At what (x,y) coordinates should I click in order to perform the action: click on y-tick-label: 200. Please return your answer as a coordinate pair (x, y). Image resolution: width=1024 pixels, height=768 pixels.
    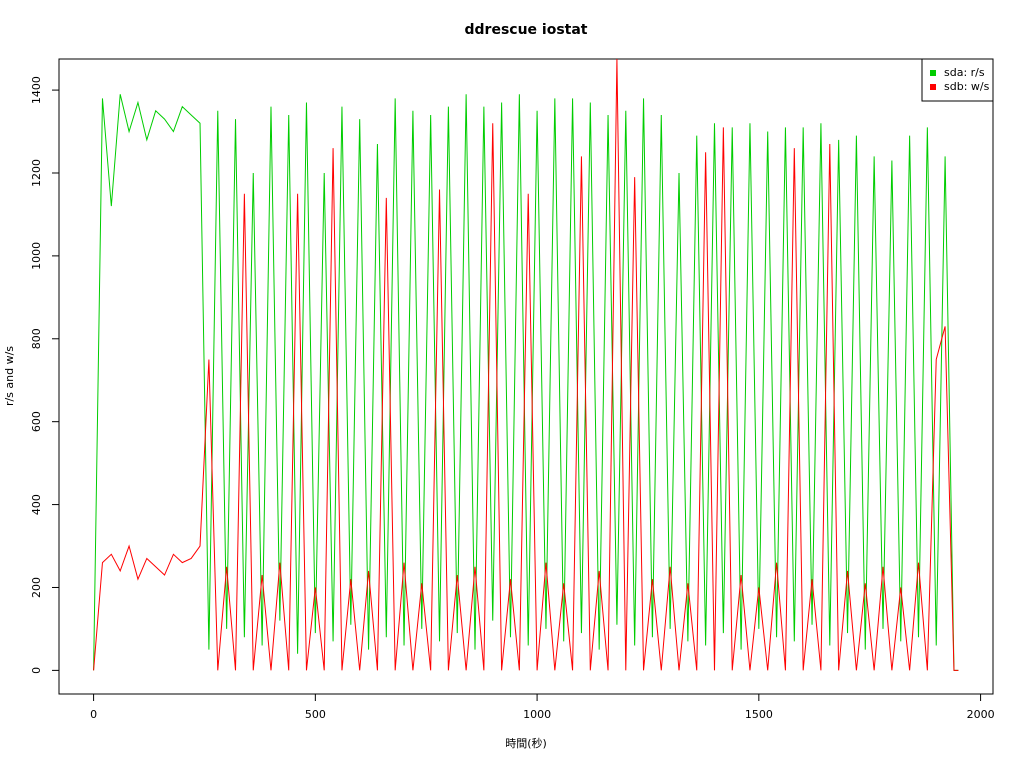
    Looking at the image, I should click on (36, 587).